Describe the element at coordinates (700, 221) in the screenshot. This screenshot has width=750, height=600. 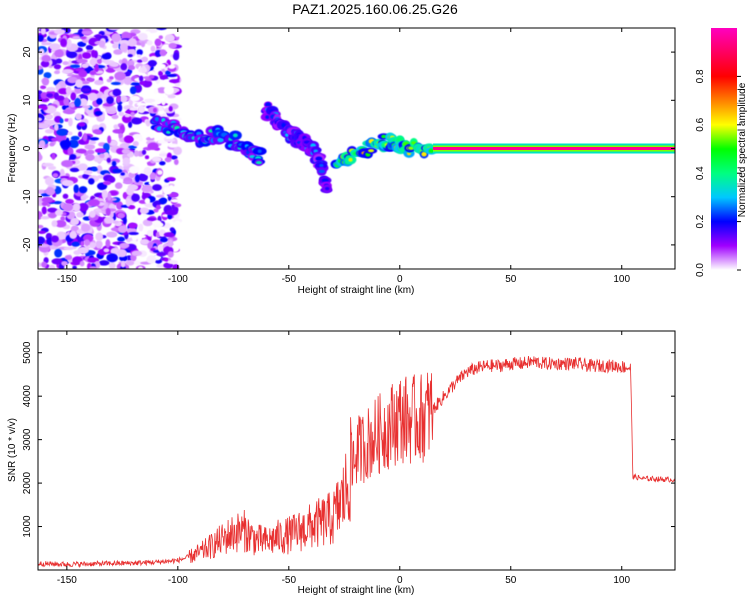
I see `colorbar-tick-label: 0.2` at that location.